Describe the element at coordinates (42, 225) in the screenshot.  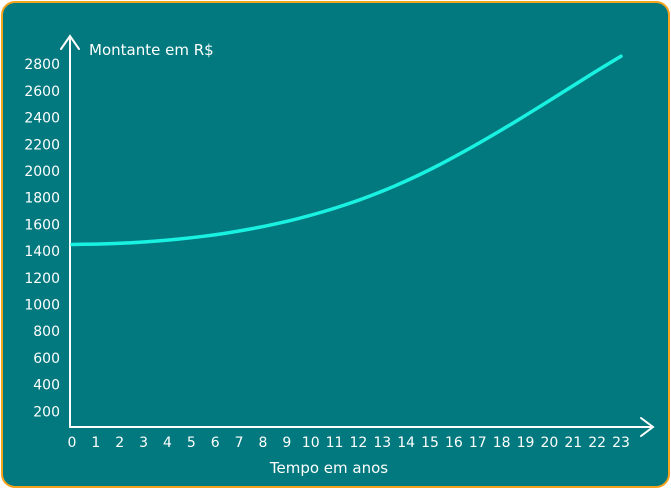
I see `y-tick-label: 1600` at that location.